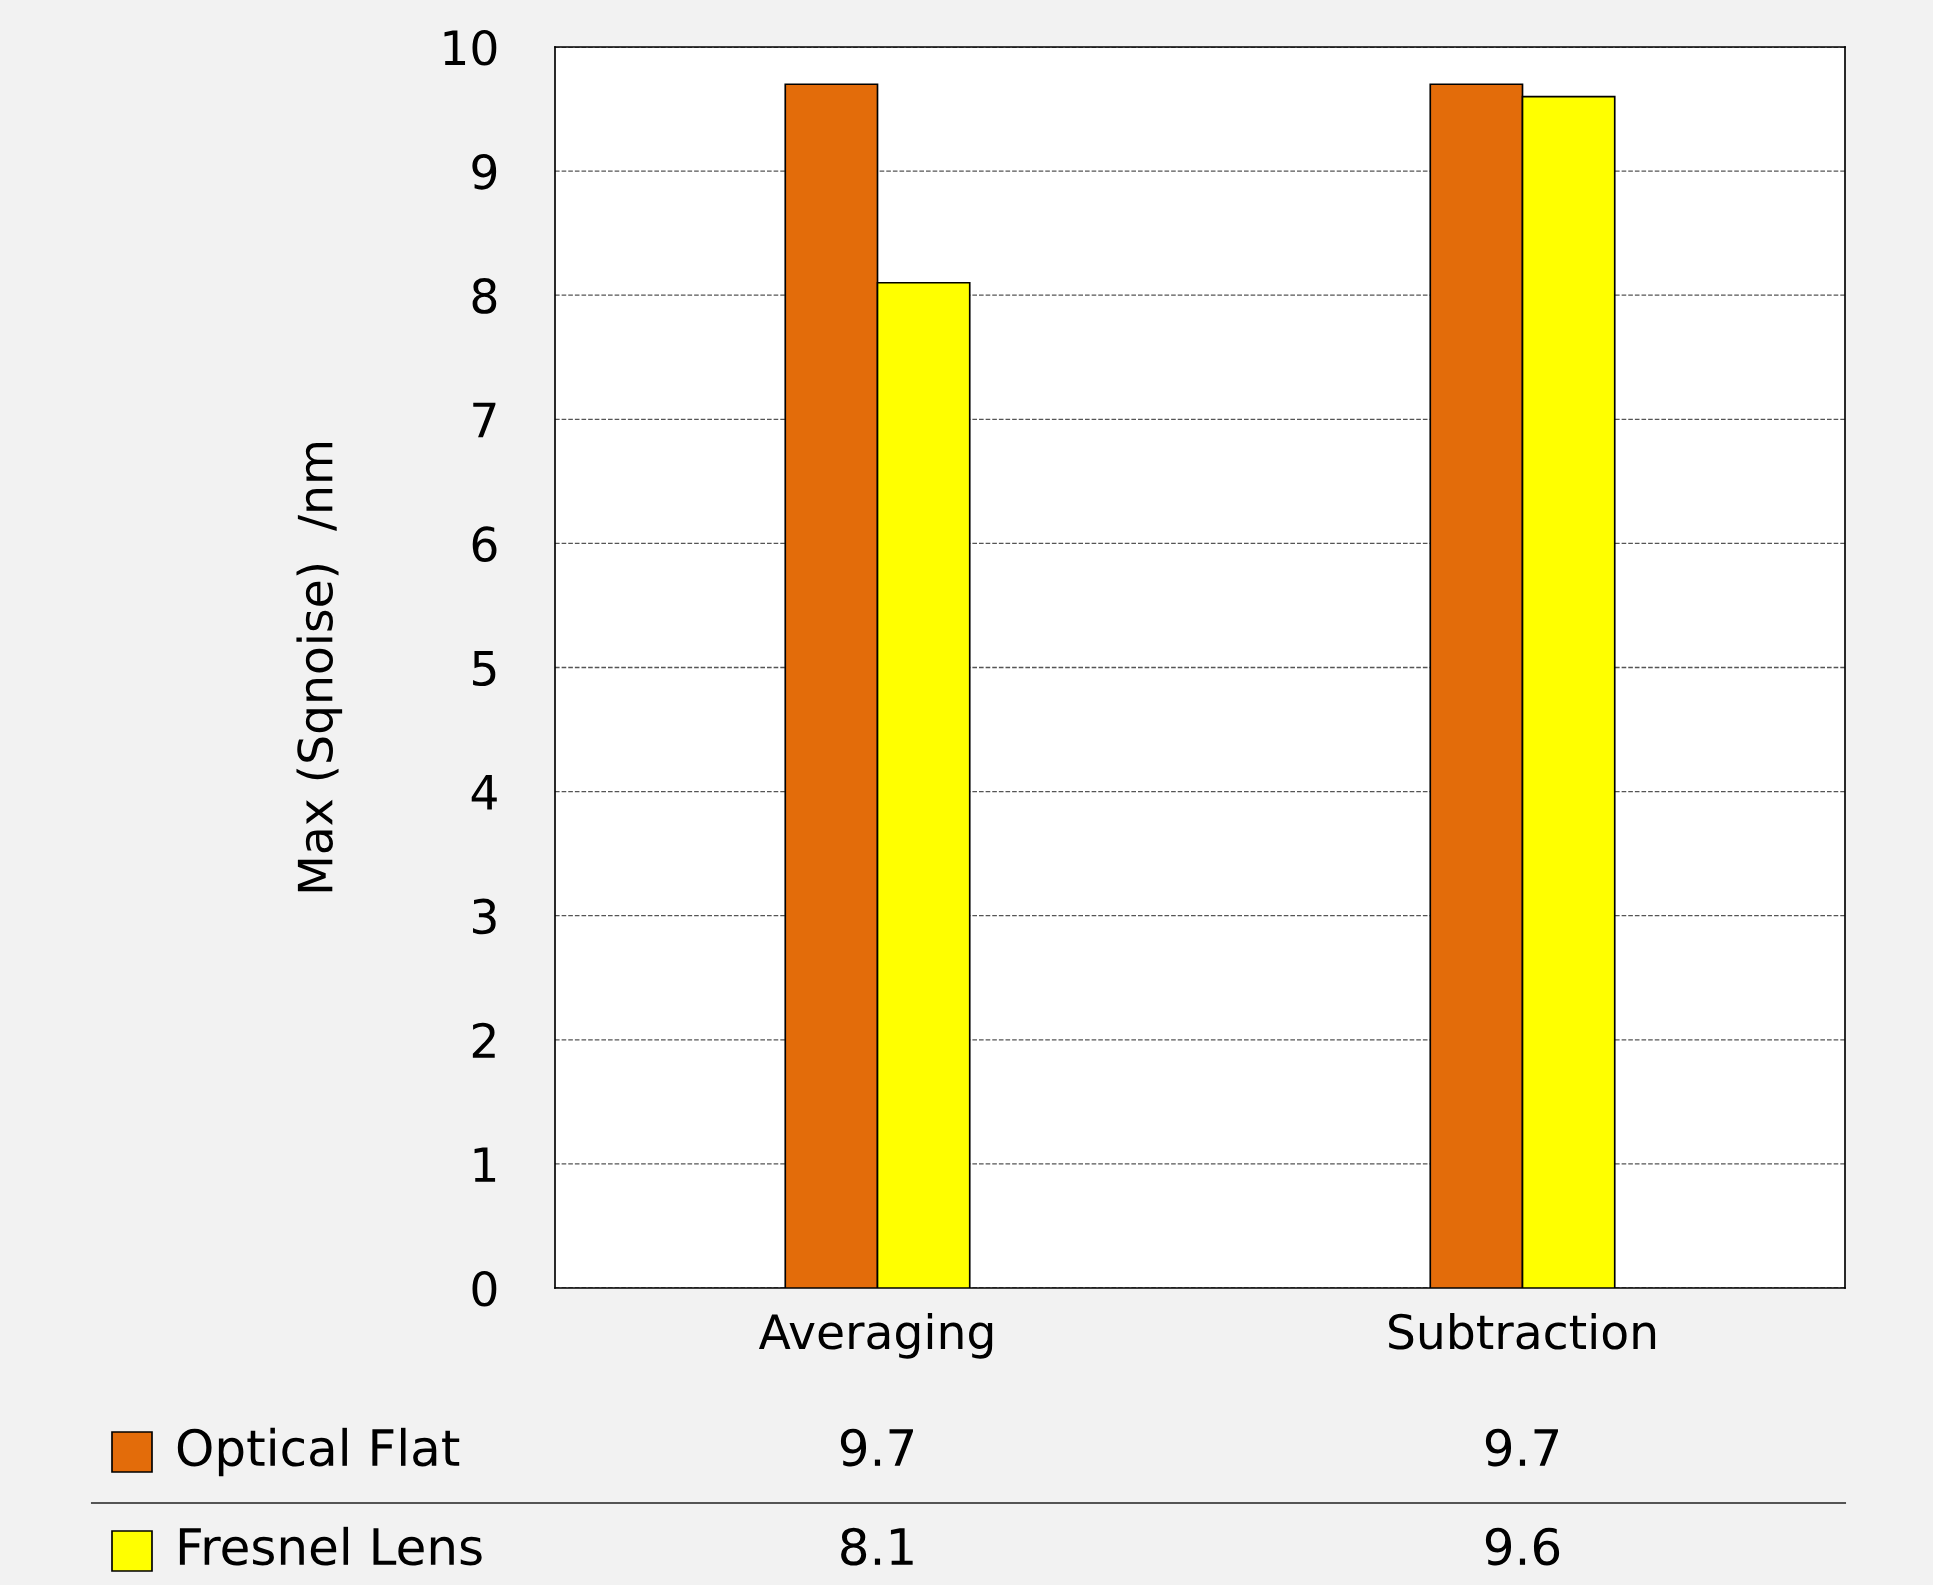 The height and width of the screenshot is (1585, 1933). Describe the element at coordinates (319, 667) in the screenshot. I see `y-axis-title: Max (Sqnoise) /nm` at that location.